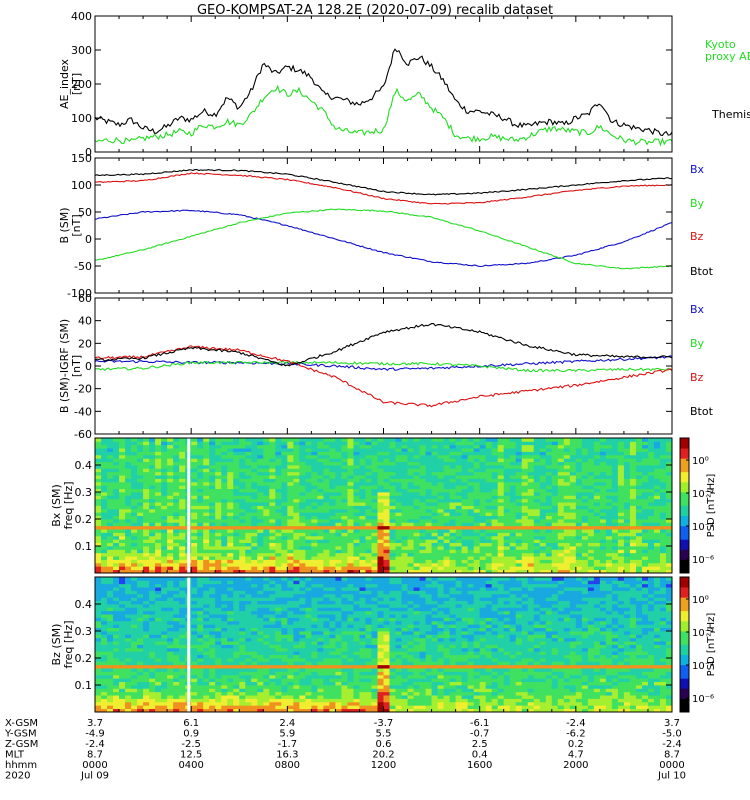  Describe the element at coordinates (684, 470) in the screenshot. I see `colorbar-segment` at that location.